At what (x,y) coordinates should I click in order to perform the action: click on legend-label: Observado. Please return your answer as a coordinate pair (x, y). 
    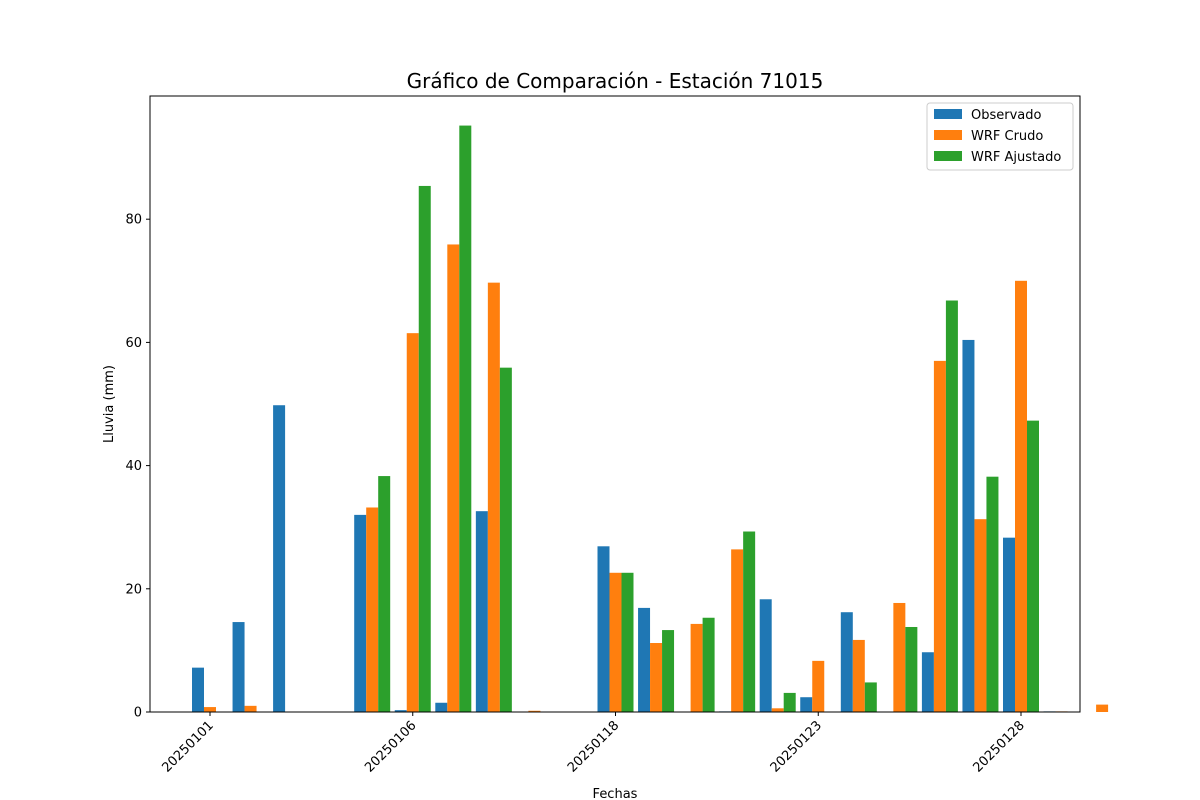
    Looking at the image, I should click on (1006, 115).